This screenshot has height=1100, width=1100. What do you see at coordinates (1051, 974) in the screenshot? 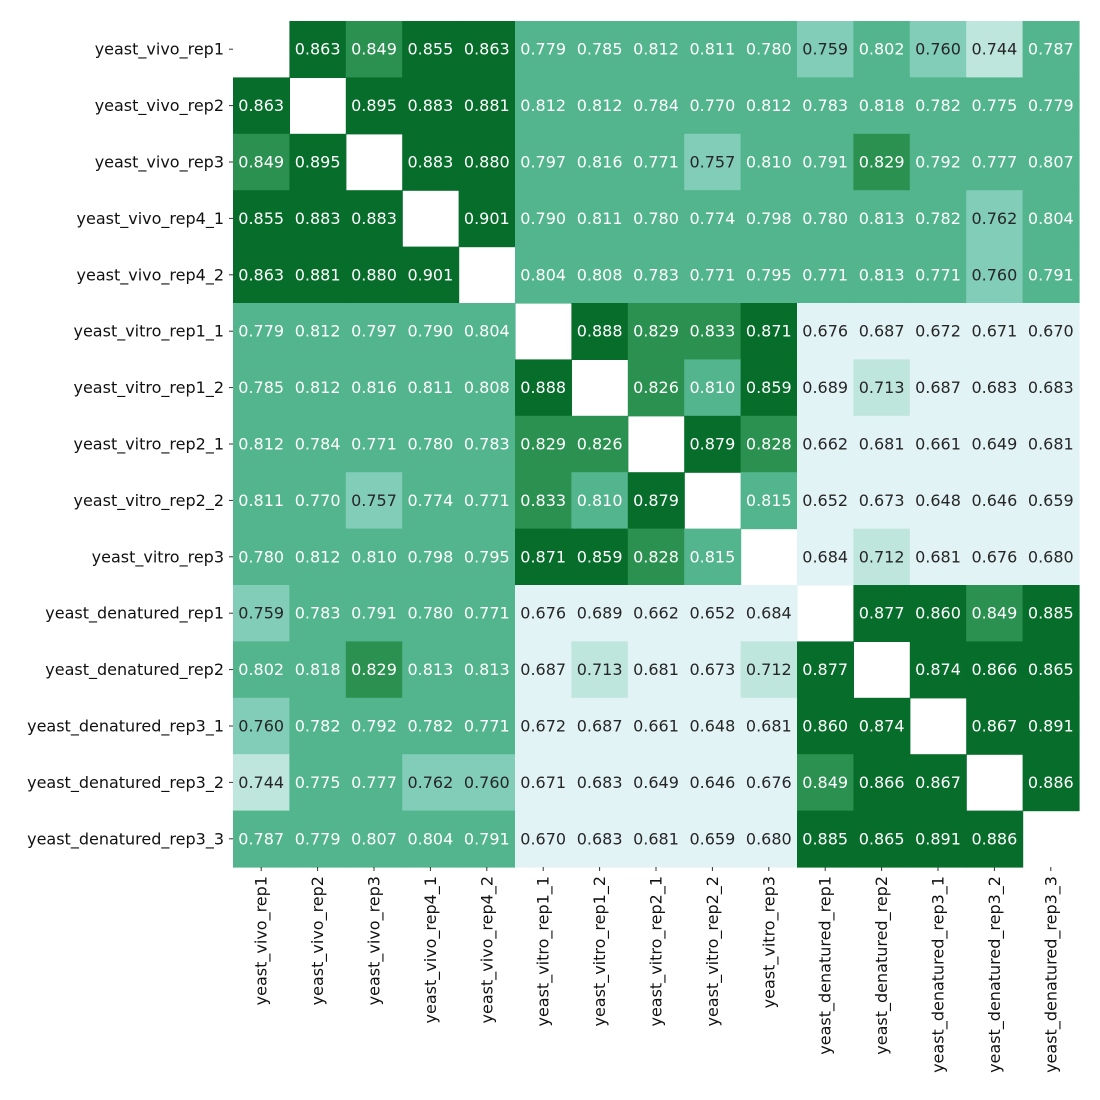
I see `x-tick-label: yeast_denatured_rep3_3` at bounding box center [1051, 974].